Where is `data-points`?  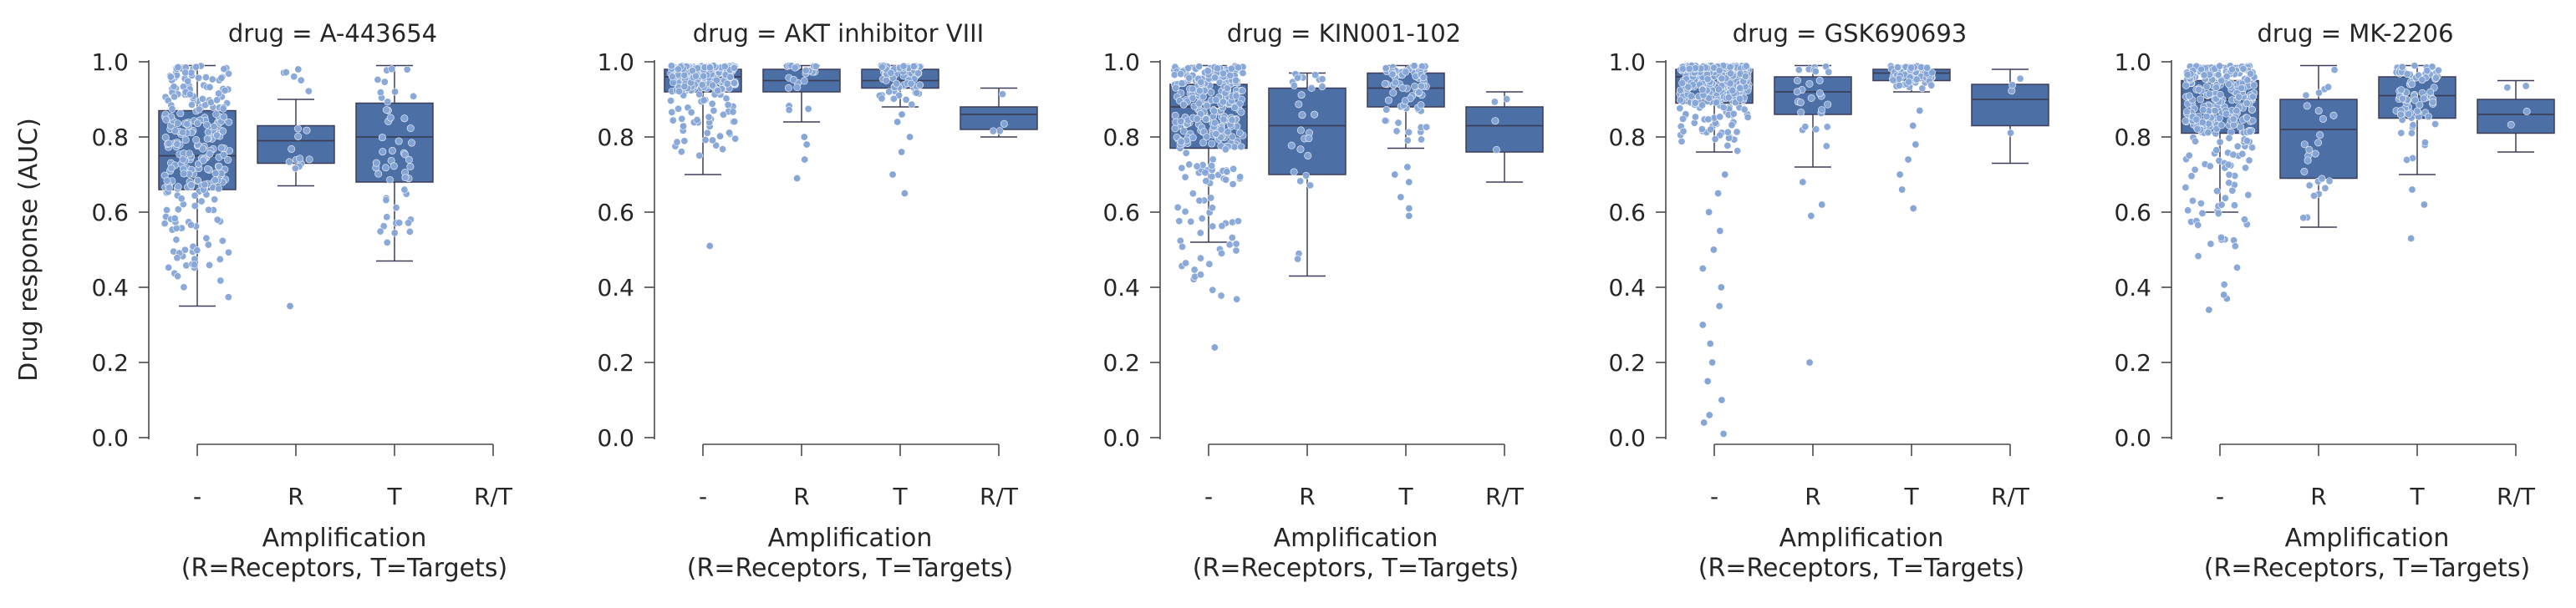
data-points is located at coordinates (196, 181).